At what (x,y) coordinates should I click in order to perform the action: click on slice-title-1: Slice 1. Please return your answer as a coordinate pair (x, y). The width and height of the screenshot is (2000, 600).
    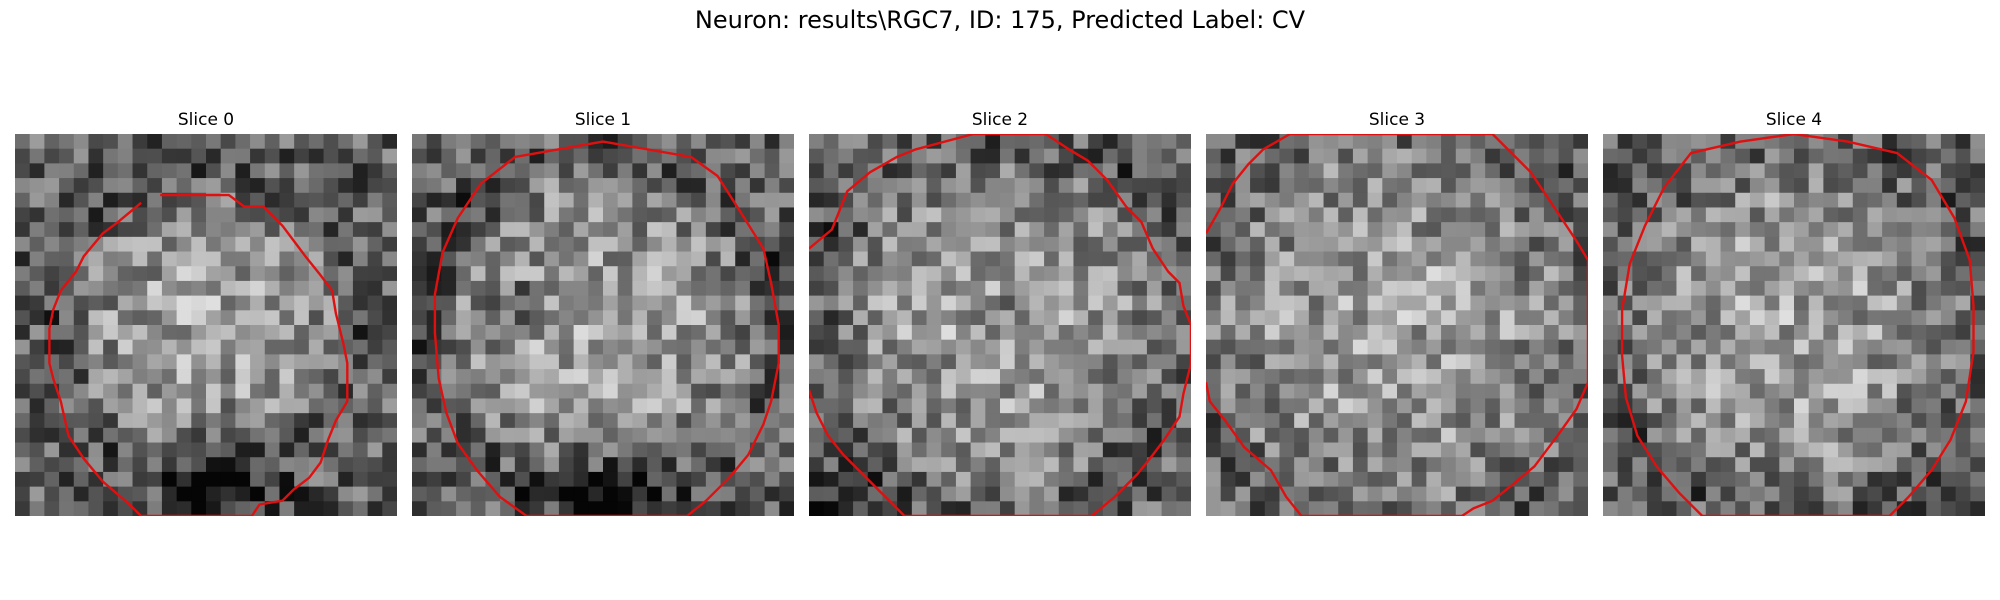
    Looking at the image, I should click on (603, 120).